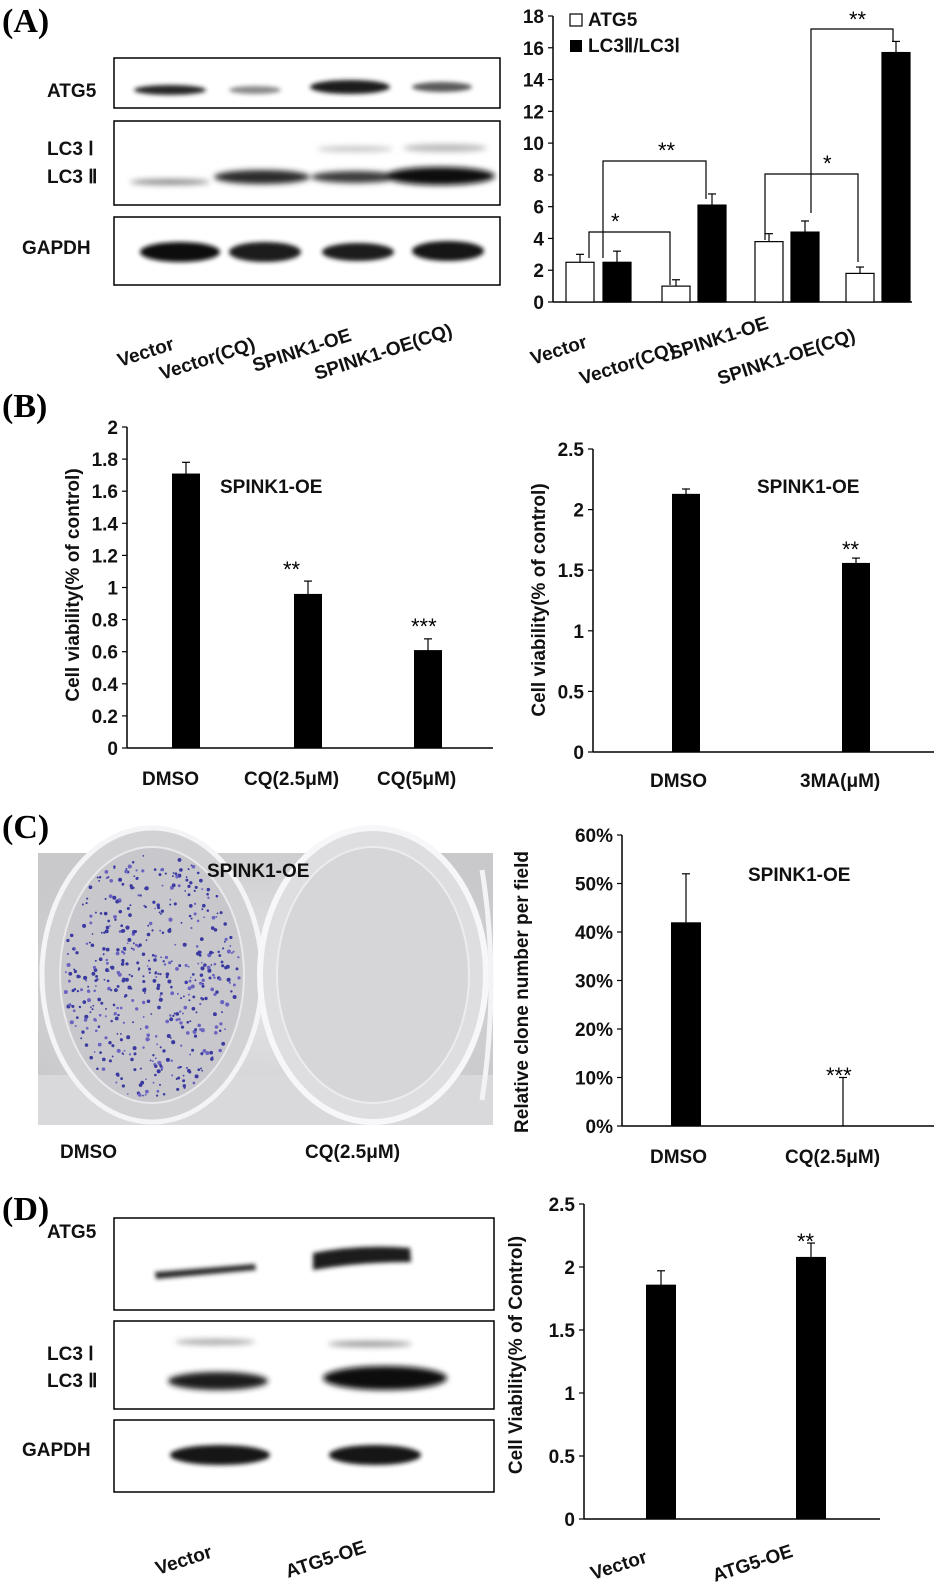  I want to click on chart-b1-sig-2: **, so click(292, 569).